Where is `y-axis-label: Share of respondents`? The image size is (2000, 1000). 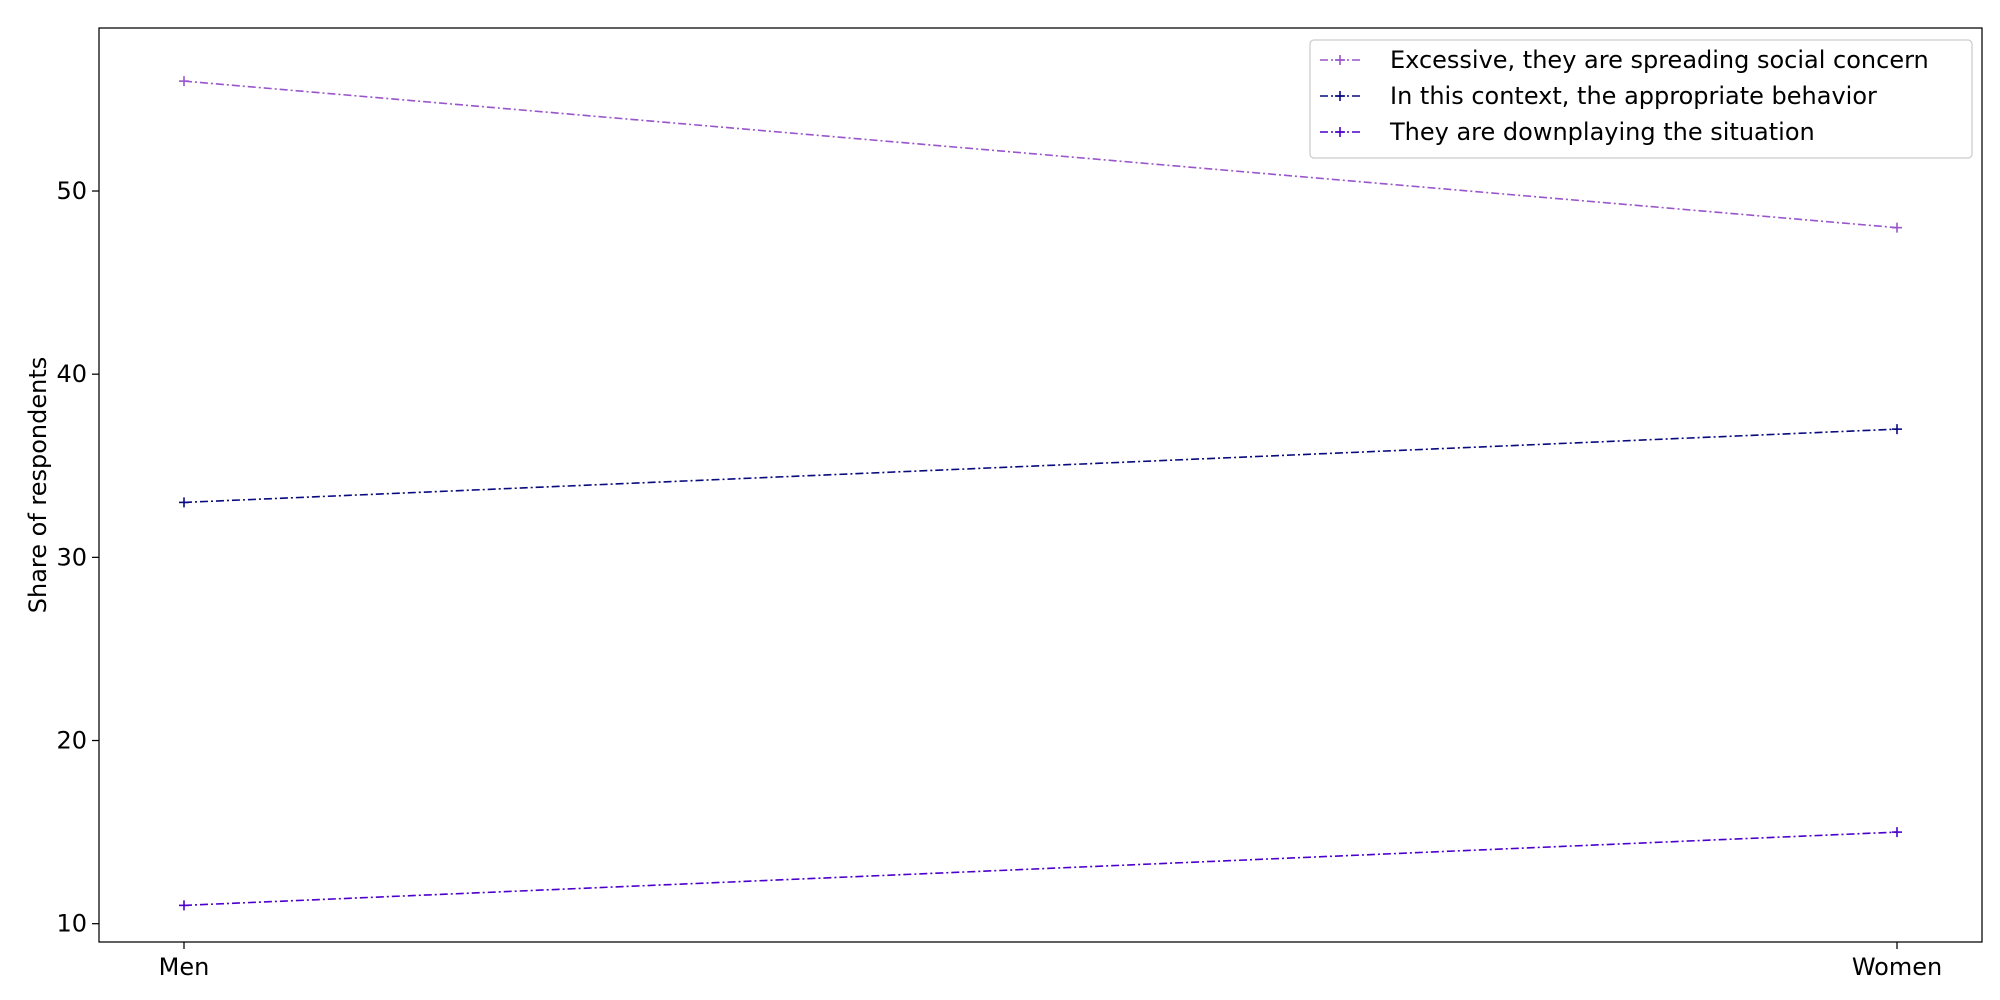
y-axis-label: Share of respondents is located at coordinates (38, 485).